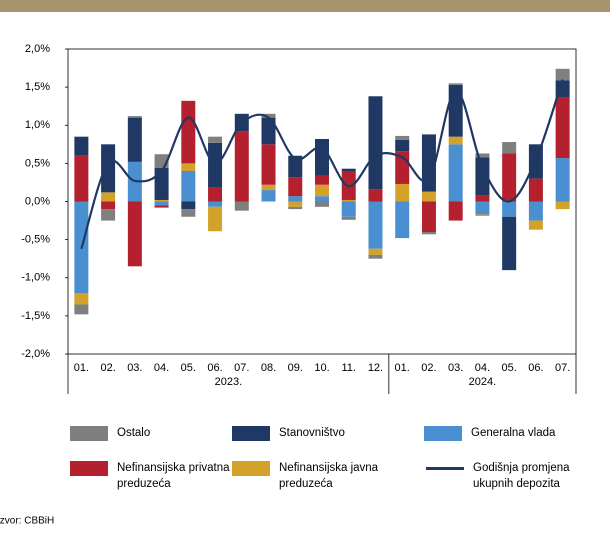 This screenshot has height=533, width=610. Describe the element at coordinates (35, 278) in the screenshot. I see `y-tick-label: -1,0%` at that location.